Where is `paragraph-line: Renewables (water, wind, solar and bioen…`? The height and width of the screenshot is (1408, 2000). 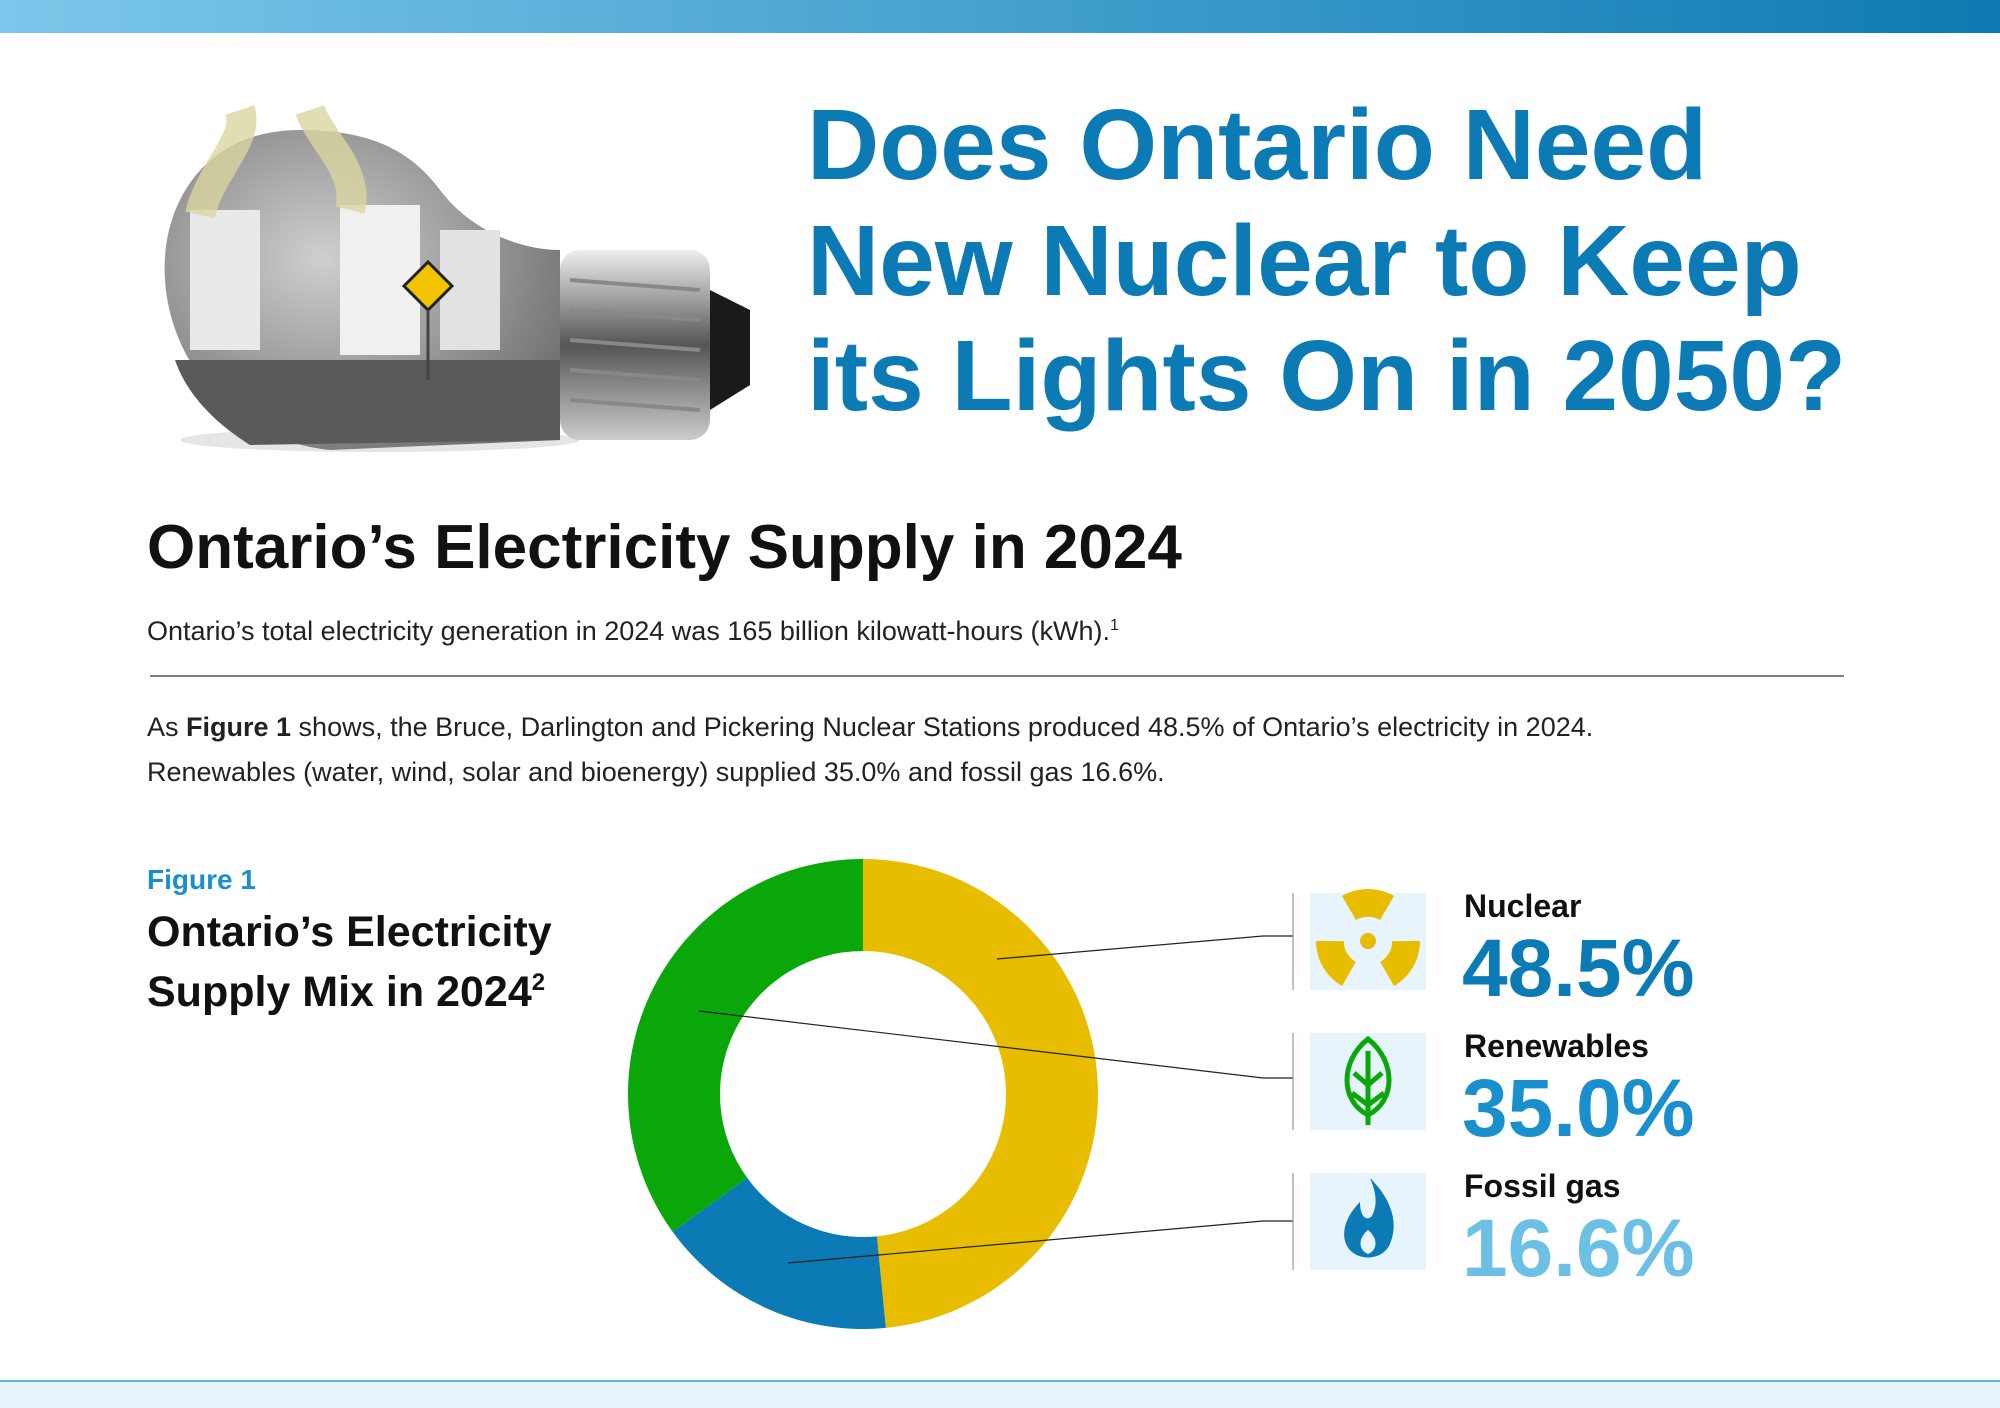
paragraph-line: Renewables (water, wind, solar and bioen… is located at coordinates (656, 772).